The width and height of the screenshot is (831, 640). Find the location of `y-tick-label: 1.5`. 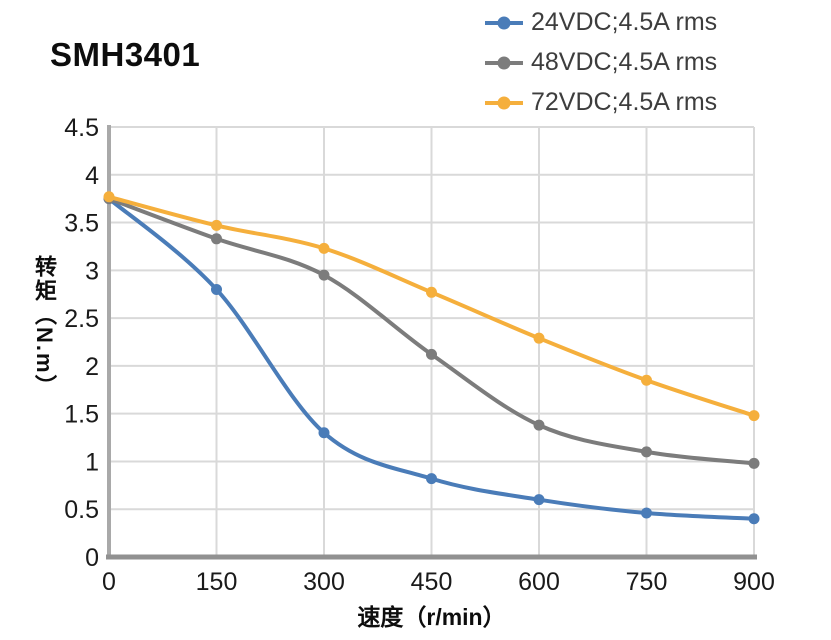

y-tick-label: 1.5 is located at coordinates (81, 415).